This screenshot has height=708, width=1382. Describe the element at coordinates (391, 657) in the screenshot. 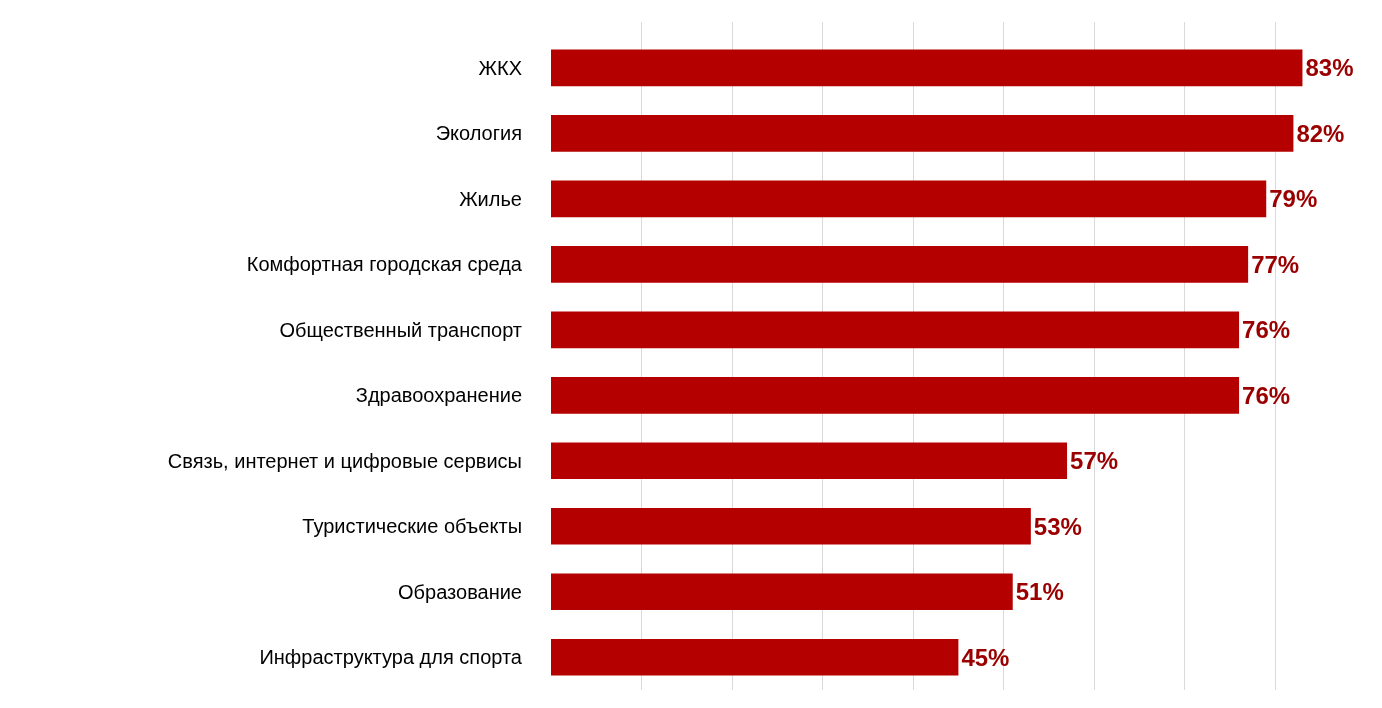

I see `y-tick-label: Инфраструктура для спорта` at that location.